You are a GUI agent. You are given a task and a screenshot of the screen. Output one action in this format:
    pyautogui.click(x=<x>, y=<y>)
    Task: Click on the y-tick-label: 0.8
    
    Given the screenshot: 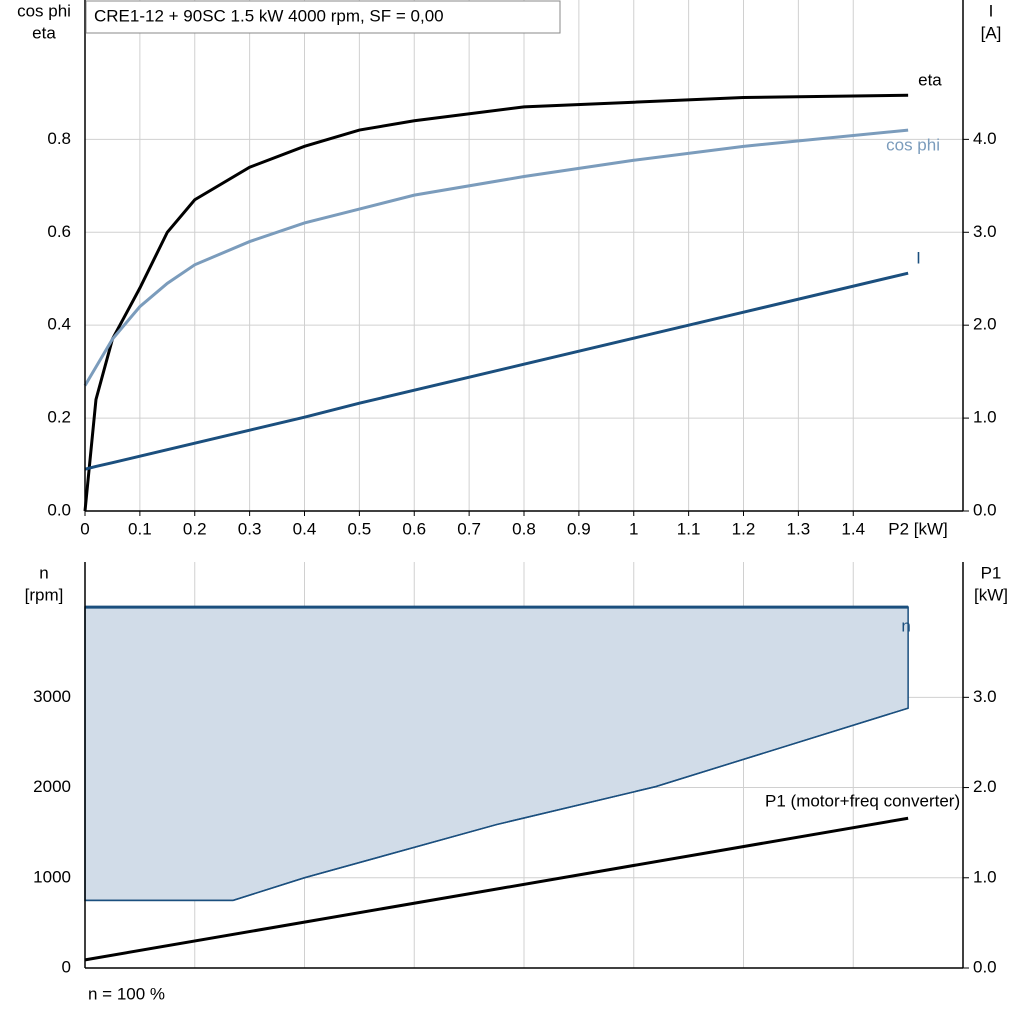 What is the action you would take?
    pyautogui.click(x=59, y=138)
    